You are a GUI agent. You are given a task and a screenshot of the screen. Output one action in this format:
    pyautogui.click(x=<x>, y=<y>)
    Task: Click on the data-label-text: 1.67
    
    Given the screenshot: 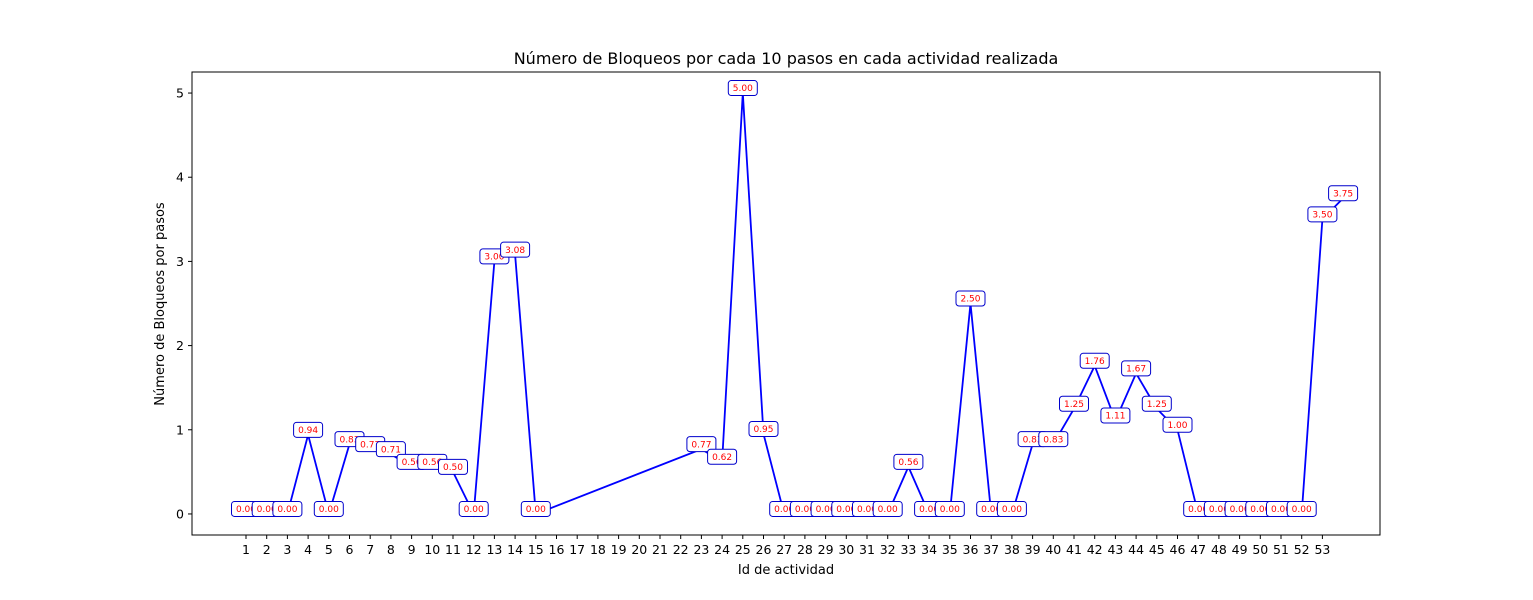 What is the action you would take?
    pyautogui.click(x=1136, y=370)
    